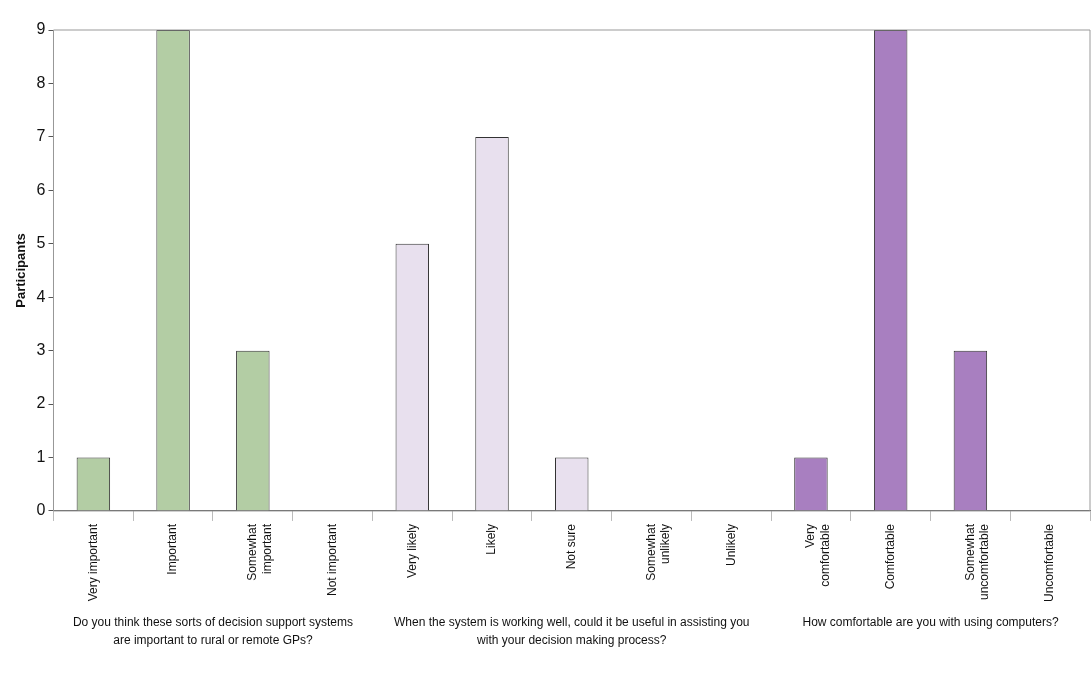 This screenshot has height=675, width=1092. What do you see at coordinates (411, 550) in the screenshot?
I see `x-tick-label: Very likely` at bounding box center [411, 550].